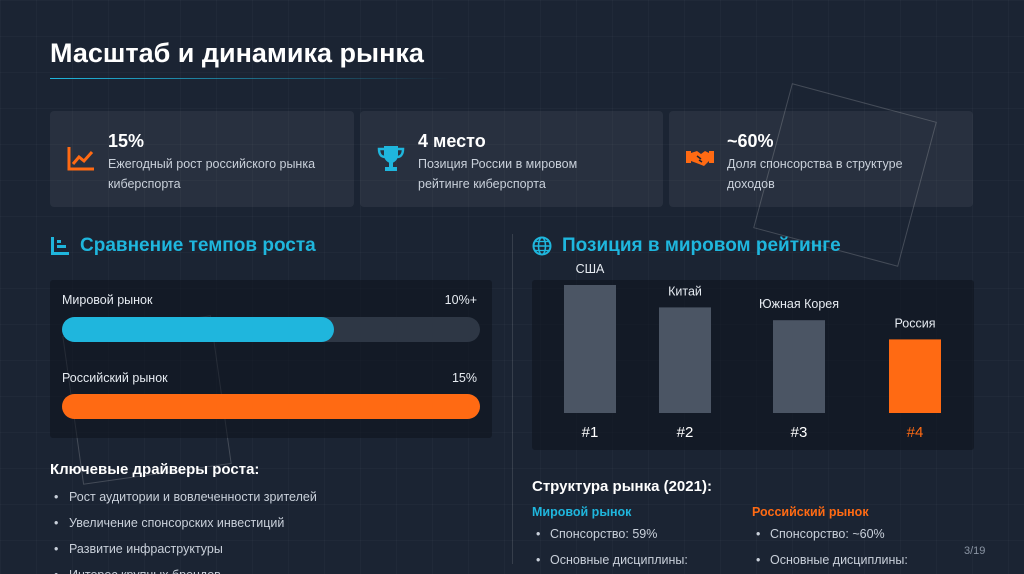 The height and width of the screenshot is (574, 1024). I want to click on growth-panel: Мировой рынок 10%+ Российский рынок 15%, so click(271, 359).